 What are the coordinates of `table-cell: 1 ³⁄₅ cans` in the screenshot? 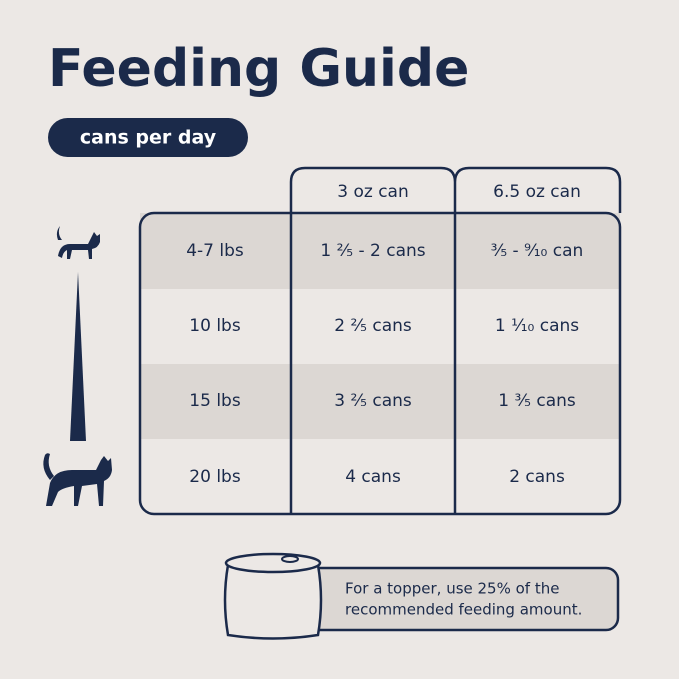 It's located at (537, 401).